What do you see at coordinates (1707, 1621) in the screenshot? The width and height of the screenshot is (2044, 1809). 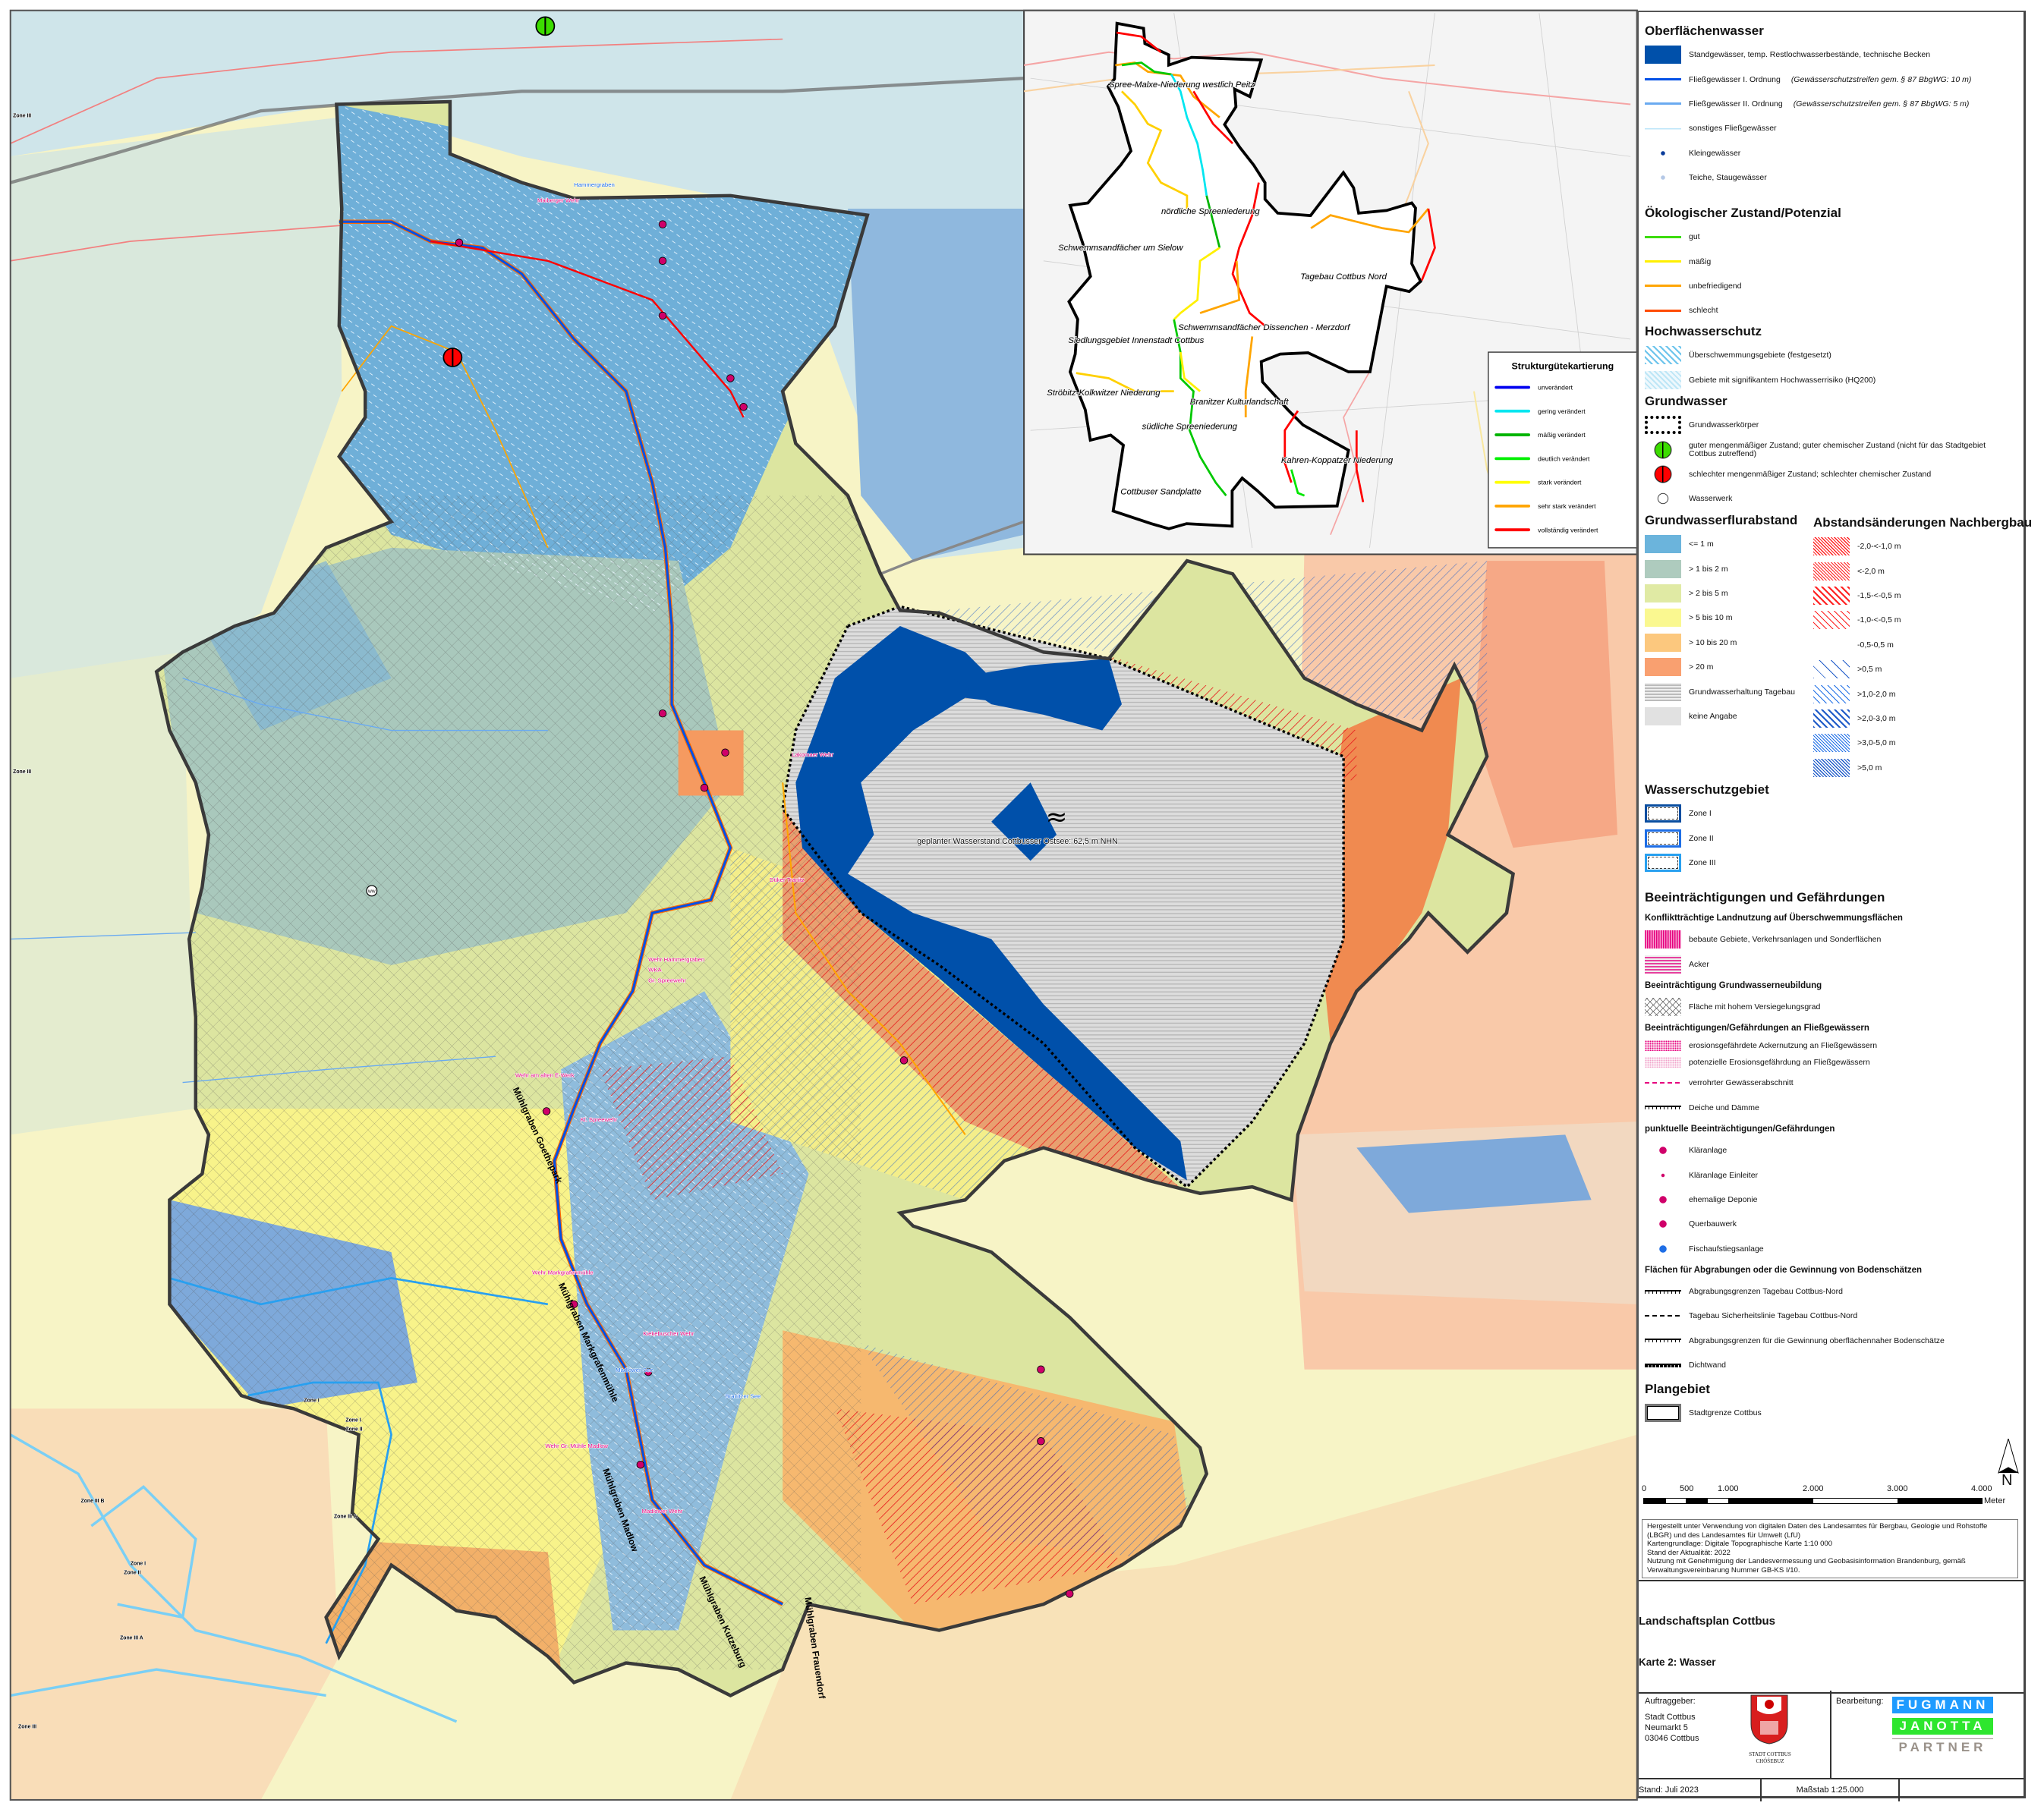 I see `map-title: Landschaftsplan Cottbus` at bounding box center [1707, 1621].